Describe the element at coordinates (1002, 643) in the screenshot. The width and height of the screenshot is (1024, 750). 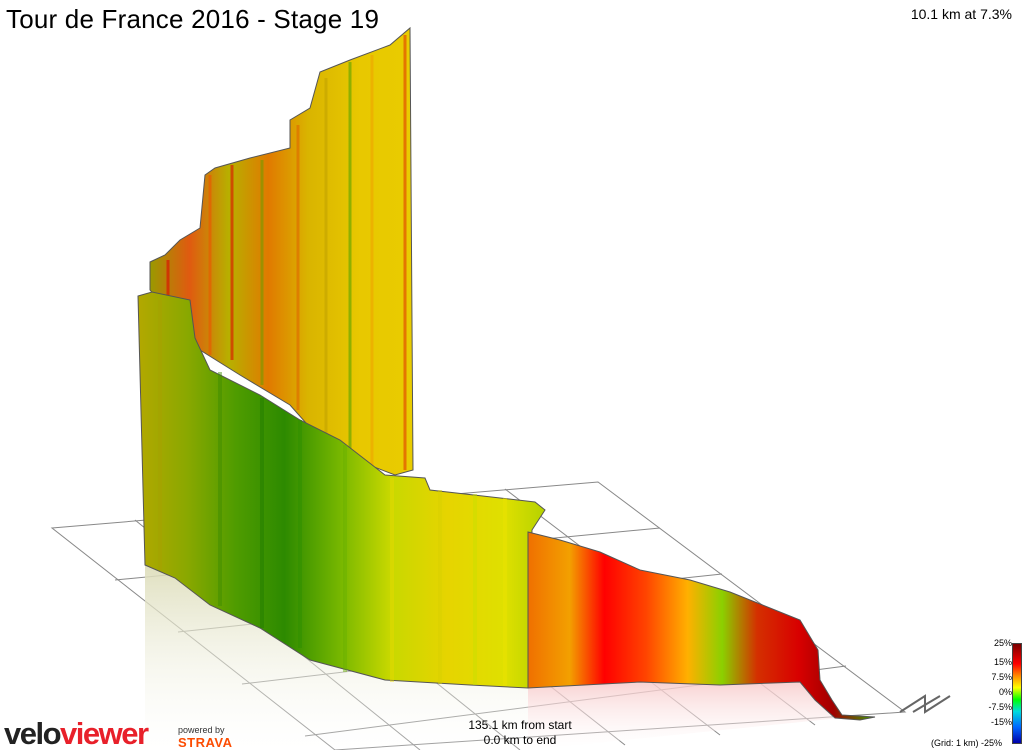
I see `legend-label-25: 25%` at that location.